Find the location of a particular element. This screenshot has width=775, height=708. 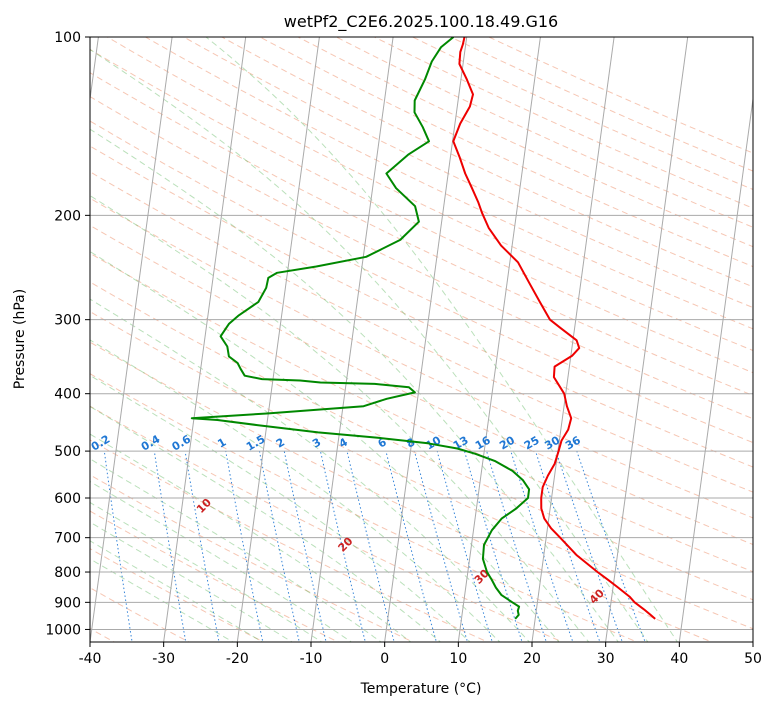

x-tick-label: 0 is located at coordinates (384, 659).